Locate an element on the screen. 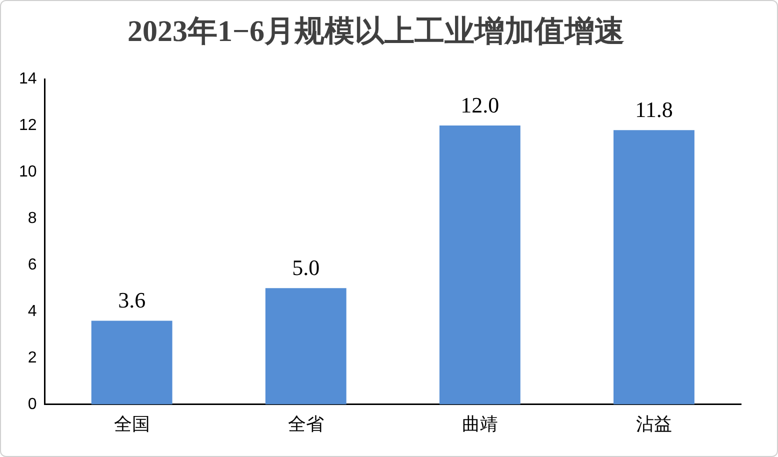  data-label: 11.8 is located at coordinates (654, 109).